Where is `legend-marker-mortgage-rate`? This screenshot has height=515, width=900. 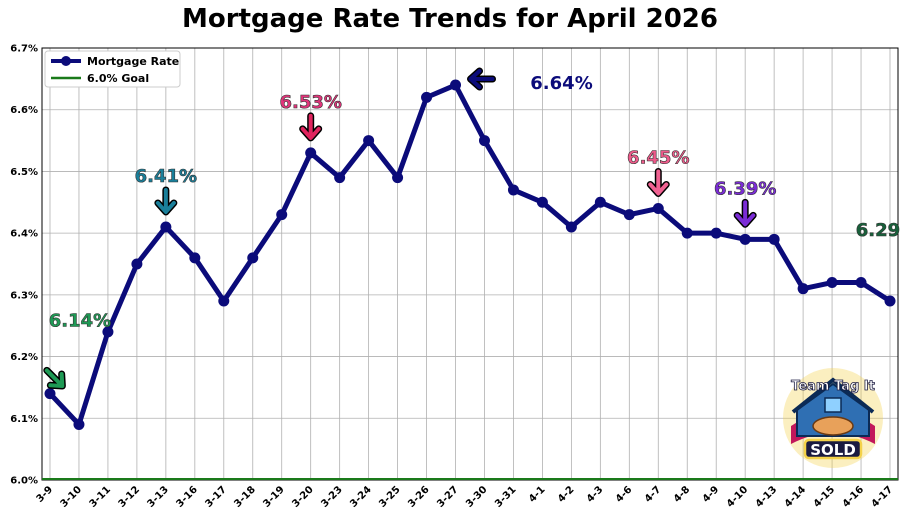 legend-marker-mortgage-rate is located at coordinates (66, 61).